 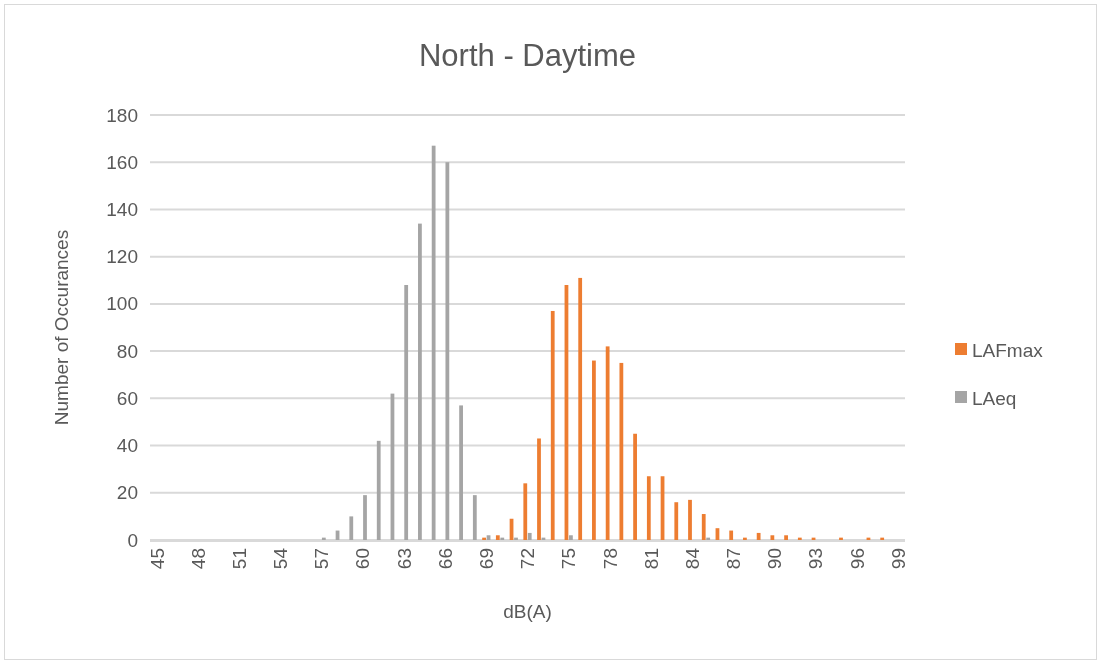 I want to click on y-tick-label: 180, so click(x=122, y=115).